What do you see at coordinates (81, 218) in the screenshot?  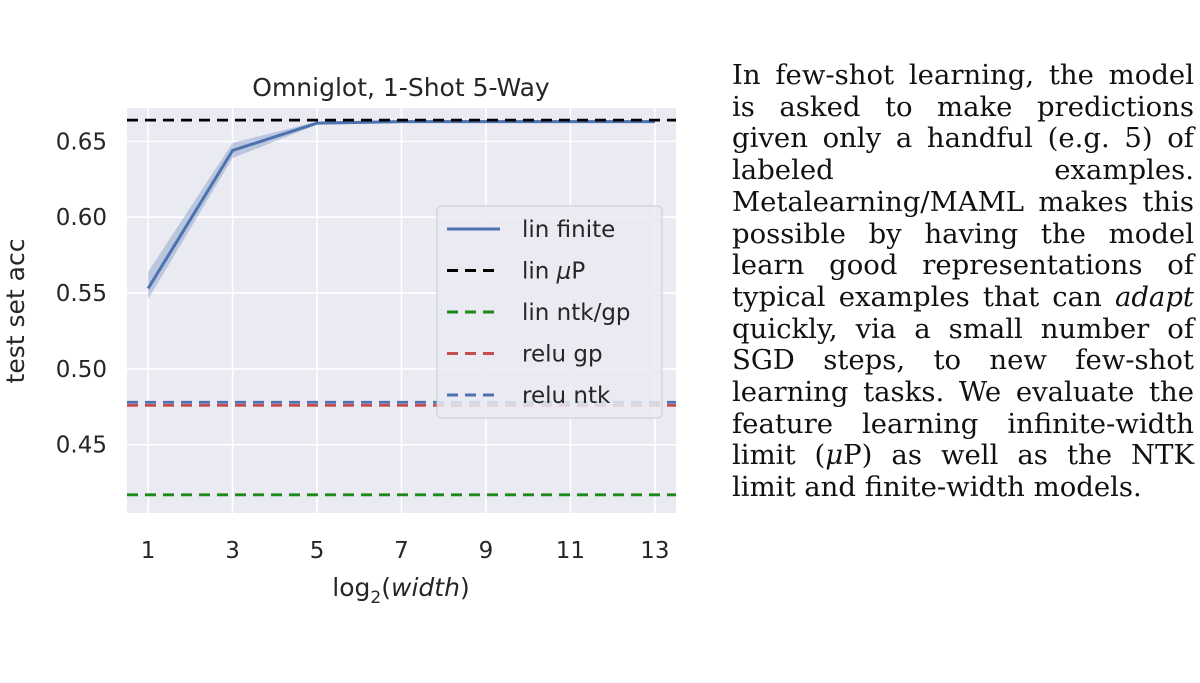 I see `y-tick-label: 0.60` at bounding box center [81, 218].